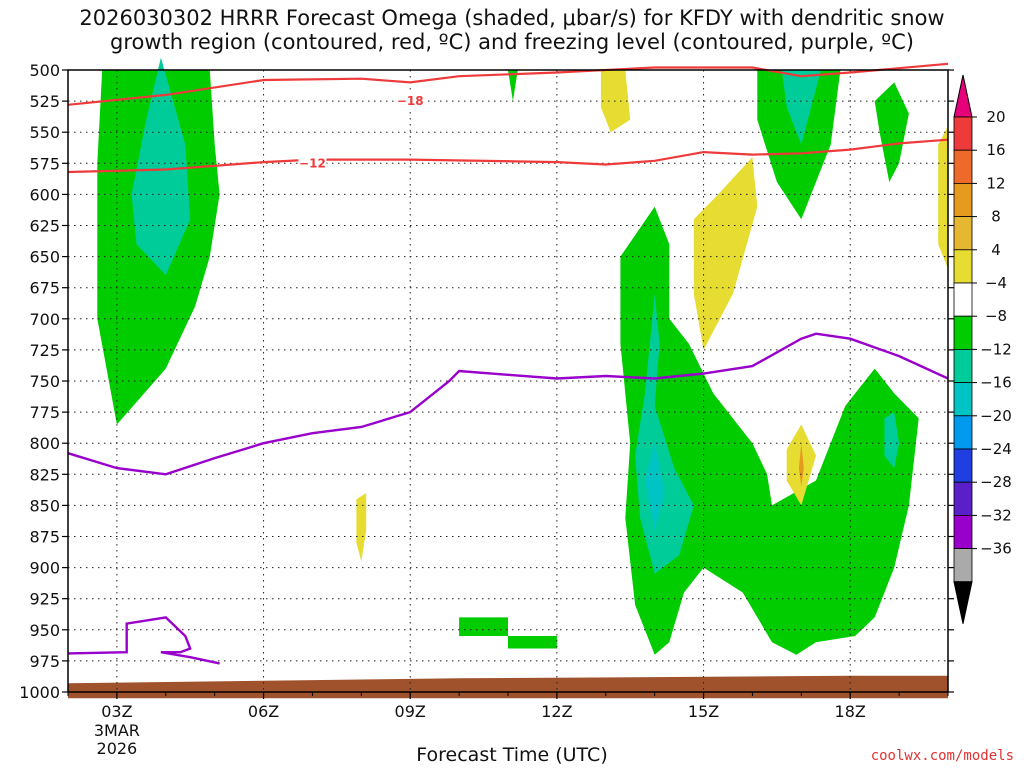  What do you see at coordinates (996, 217) in the screenshot?
I see `colorbar-label-3: 8` at bounding box center [996, 217].